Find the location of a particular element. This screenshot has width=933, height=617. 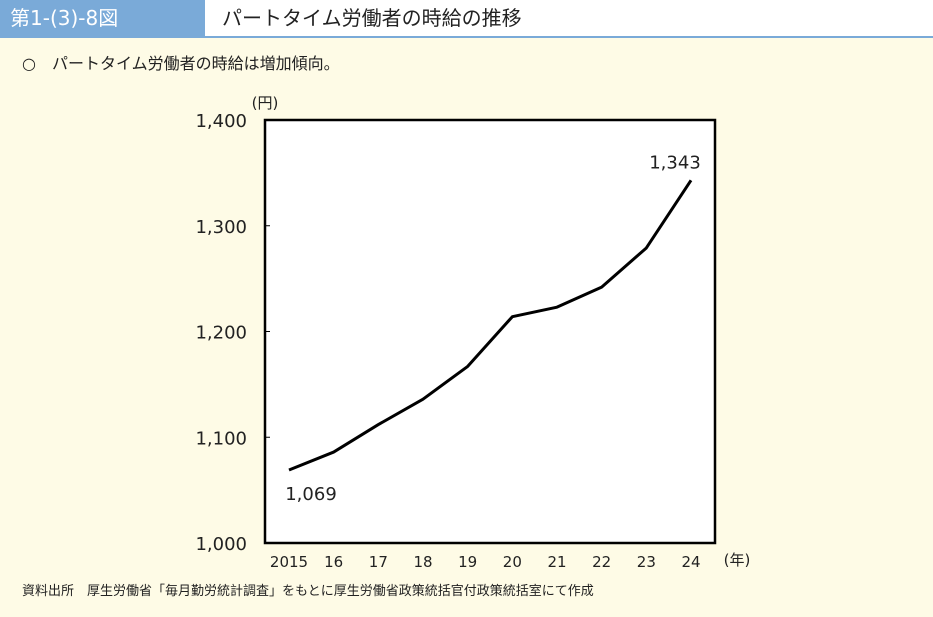

figure-number: 第1-(3)-8図 is located at coordinates (102, 18).